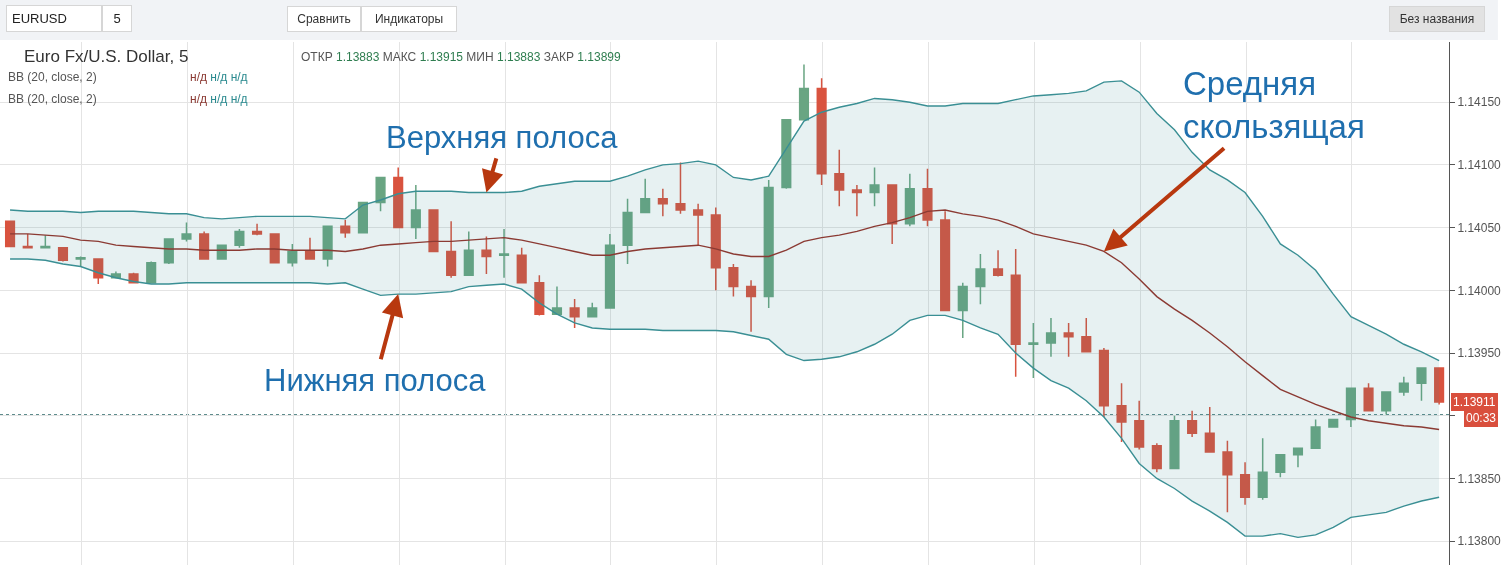 The height and width of the screenshot is (583, 1501). What do you see at coordinates (106, 56) in the screenshot?
I see `chart-title: Euro Fx/U.S. Dollar, 5` at bounding box center [106, 56].